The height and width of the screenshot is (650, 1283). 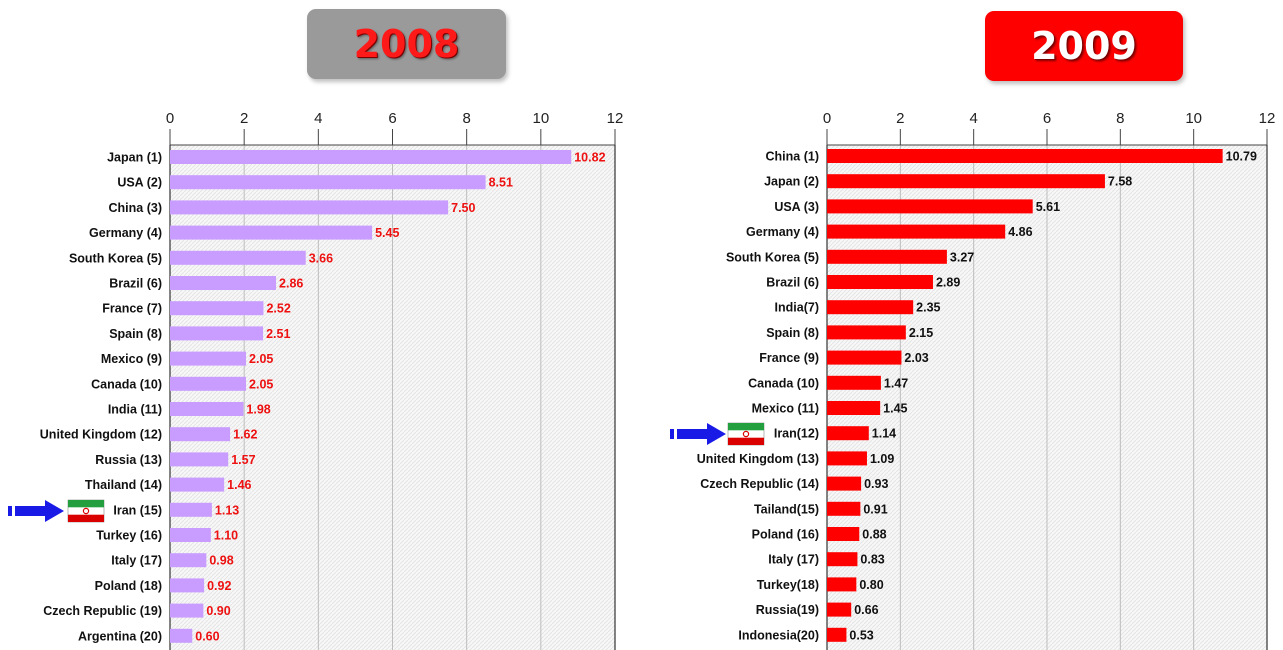 I want to click on value-label-canada-10: 1.47, so click(x=896, y=383).